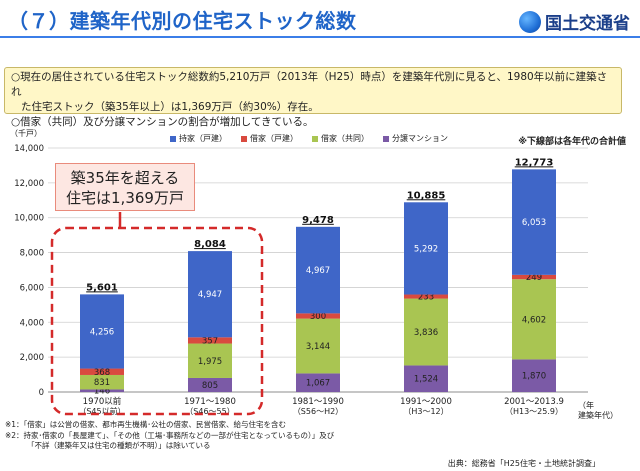 The height and width of the screenshot is (471, 640). Describe the element at coordinates (244, 138) in the screenshot. I see `legend-swatch-rent-detached` at that location.